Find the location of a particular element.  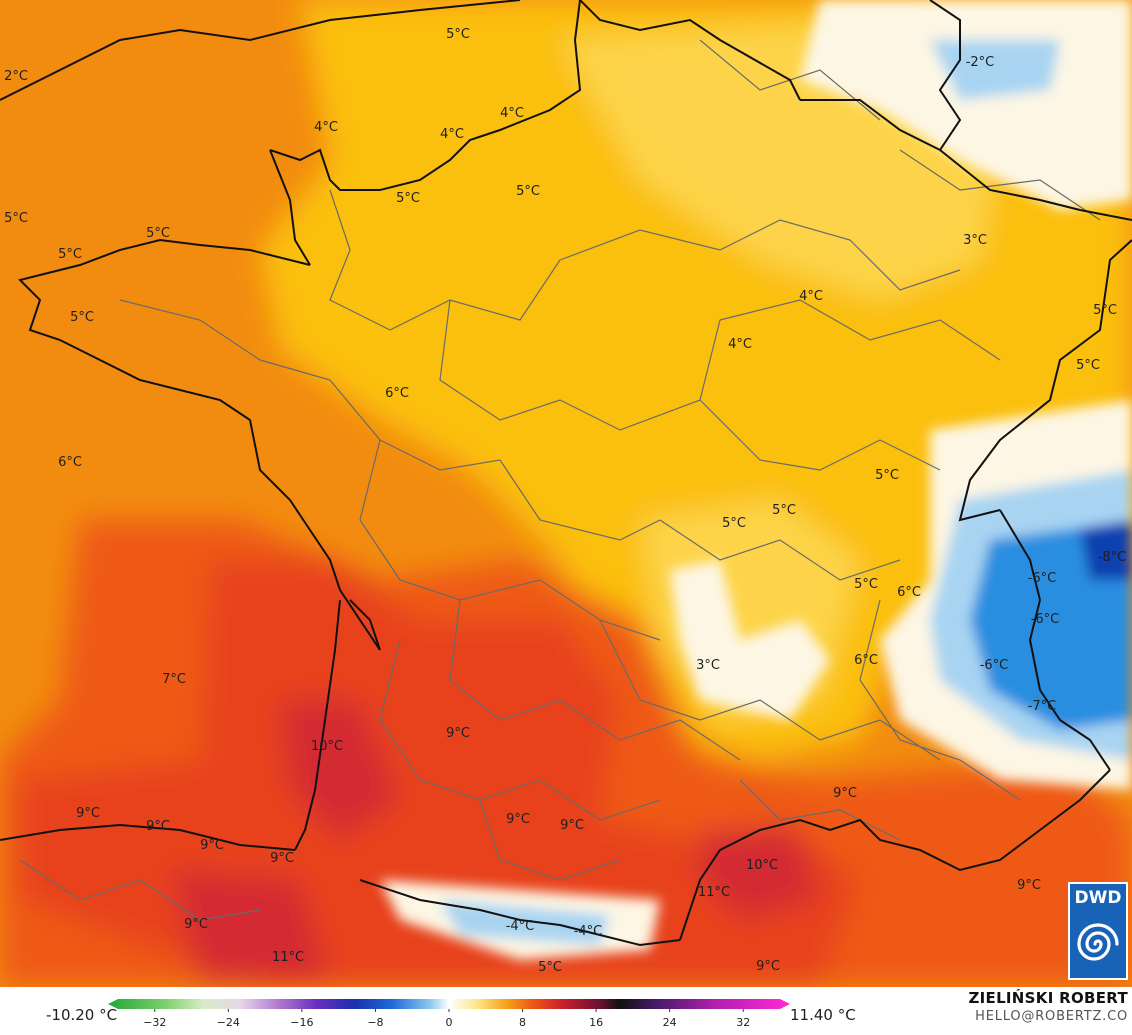

coastline-gironde is located at coordinates (360, 620).